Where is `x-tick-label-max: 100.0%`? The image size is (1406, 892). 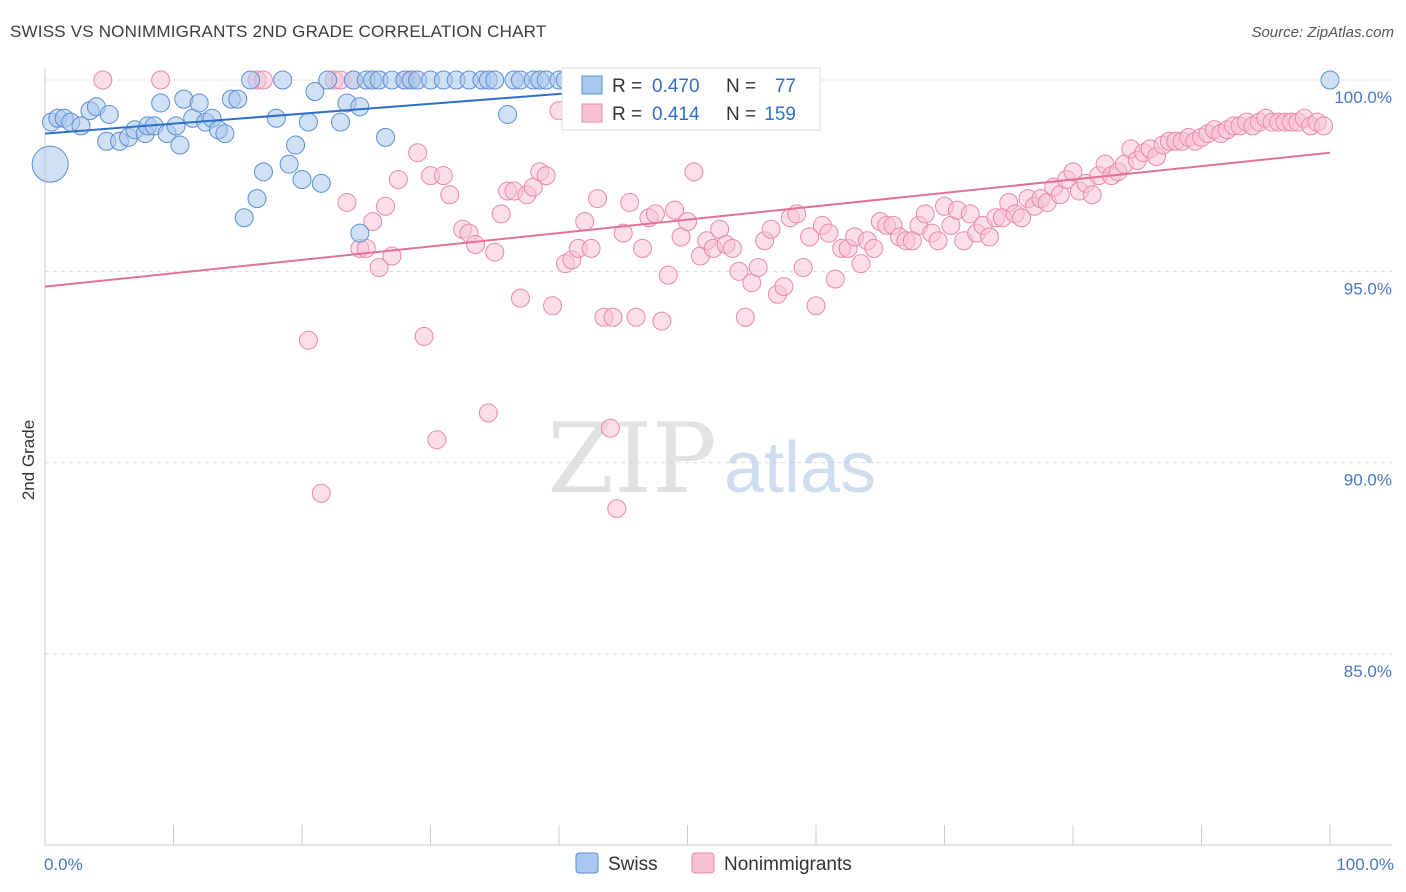 x-tick-label-max: 100.0% is located at coordinates (1365, 864).